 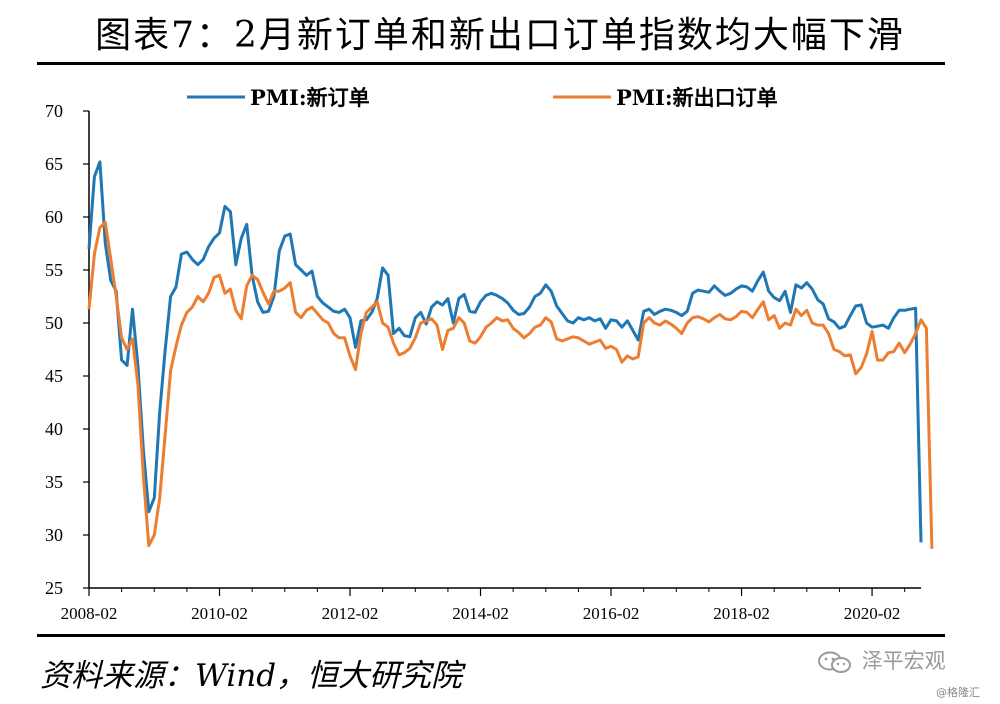 What do you see at coordinates (872, 613) in the screenshot?
I see `x-tick-label: 2020-02` at bounding box center [872, 613].